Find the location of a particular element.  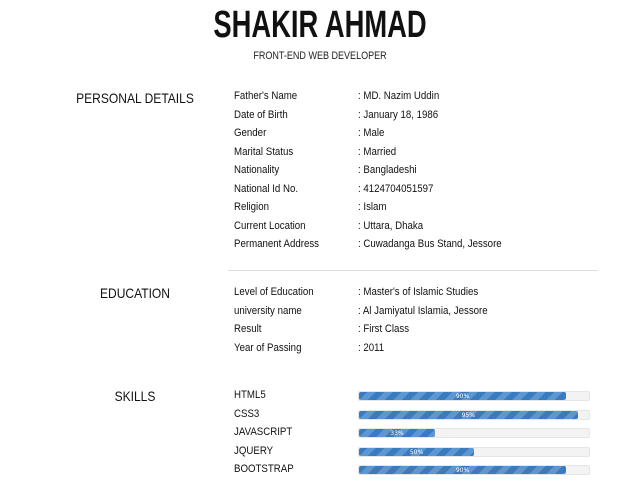

skill-percent-label: 50% is located at coordinates (416, 452).